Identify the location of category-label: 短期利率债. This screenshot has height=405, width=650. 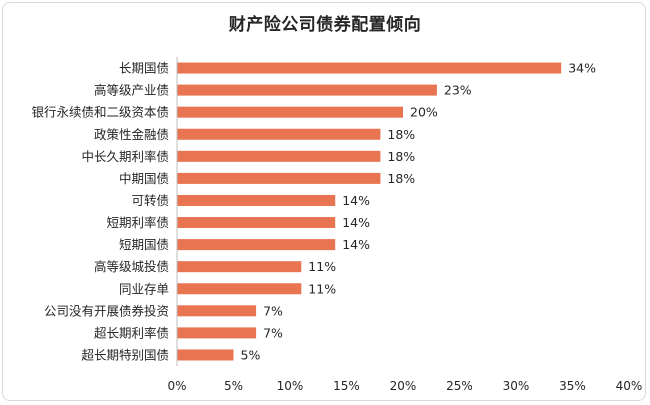
(137, 222).